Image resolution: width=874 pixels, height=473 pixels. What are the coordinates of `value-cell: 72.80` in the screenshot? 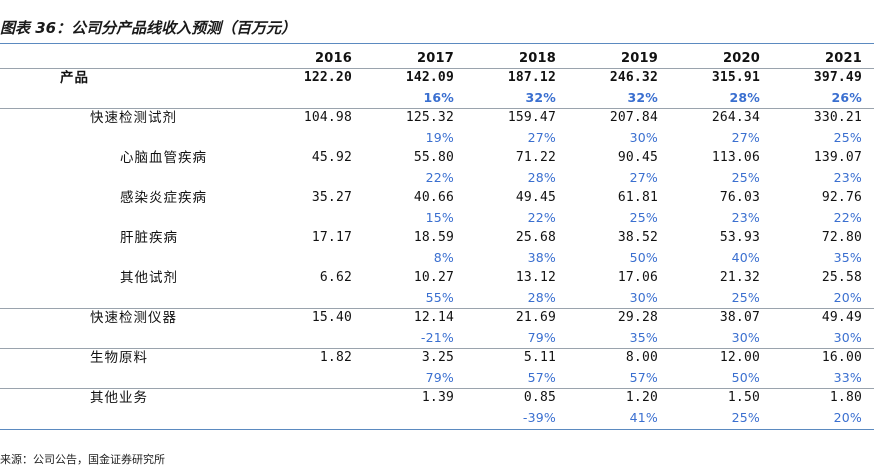 It's located at (841, 237).